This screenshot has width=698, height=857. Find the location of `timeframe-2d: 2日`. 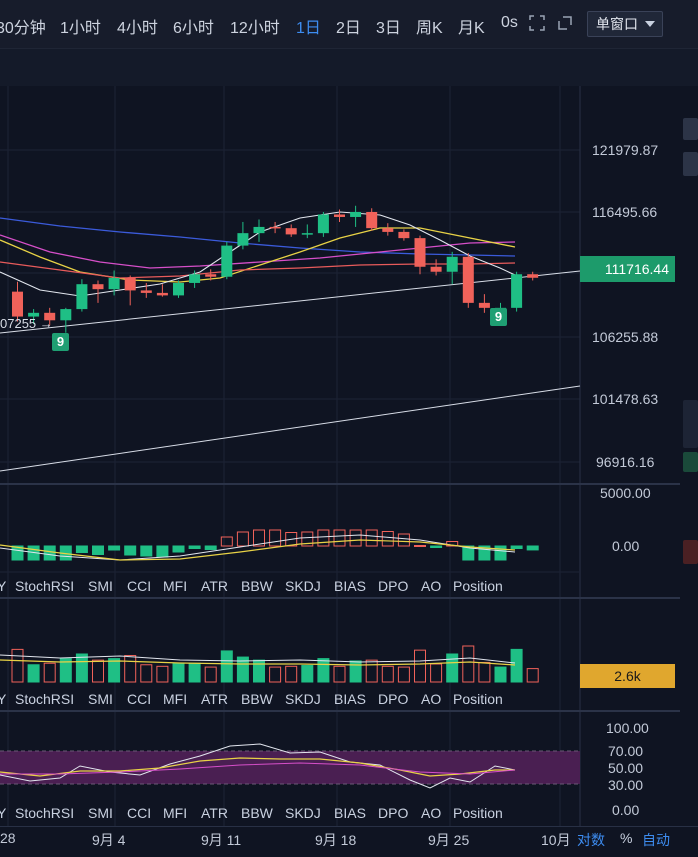

timeframe-2d: 2日 is located at coordinates (348, 28).